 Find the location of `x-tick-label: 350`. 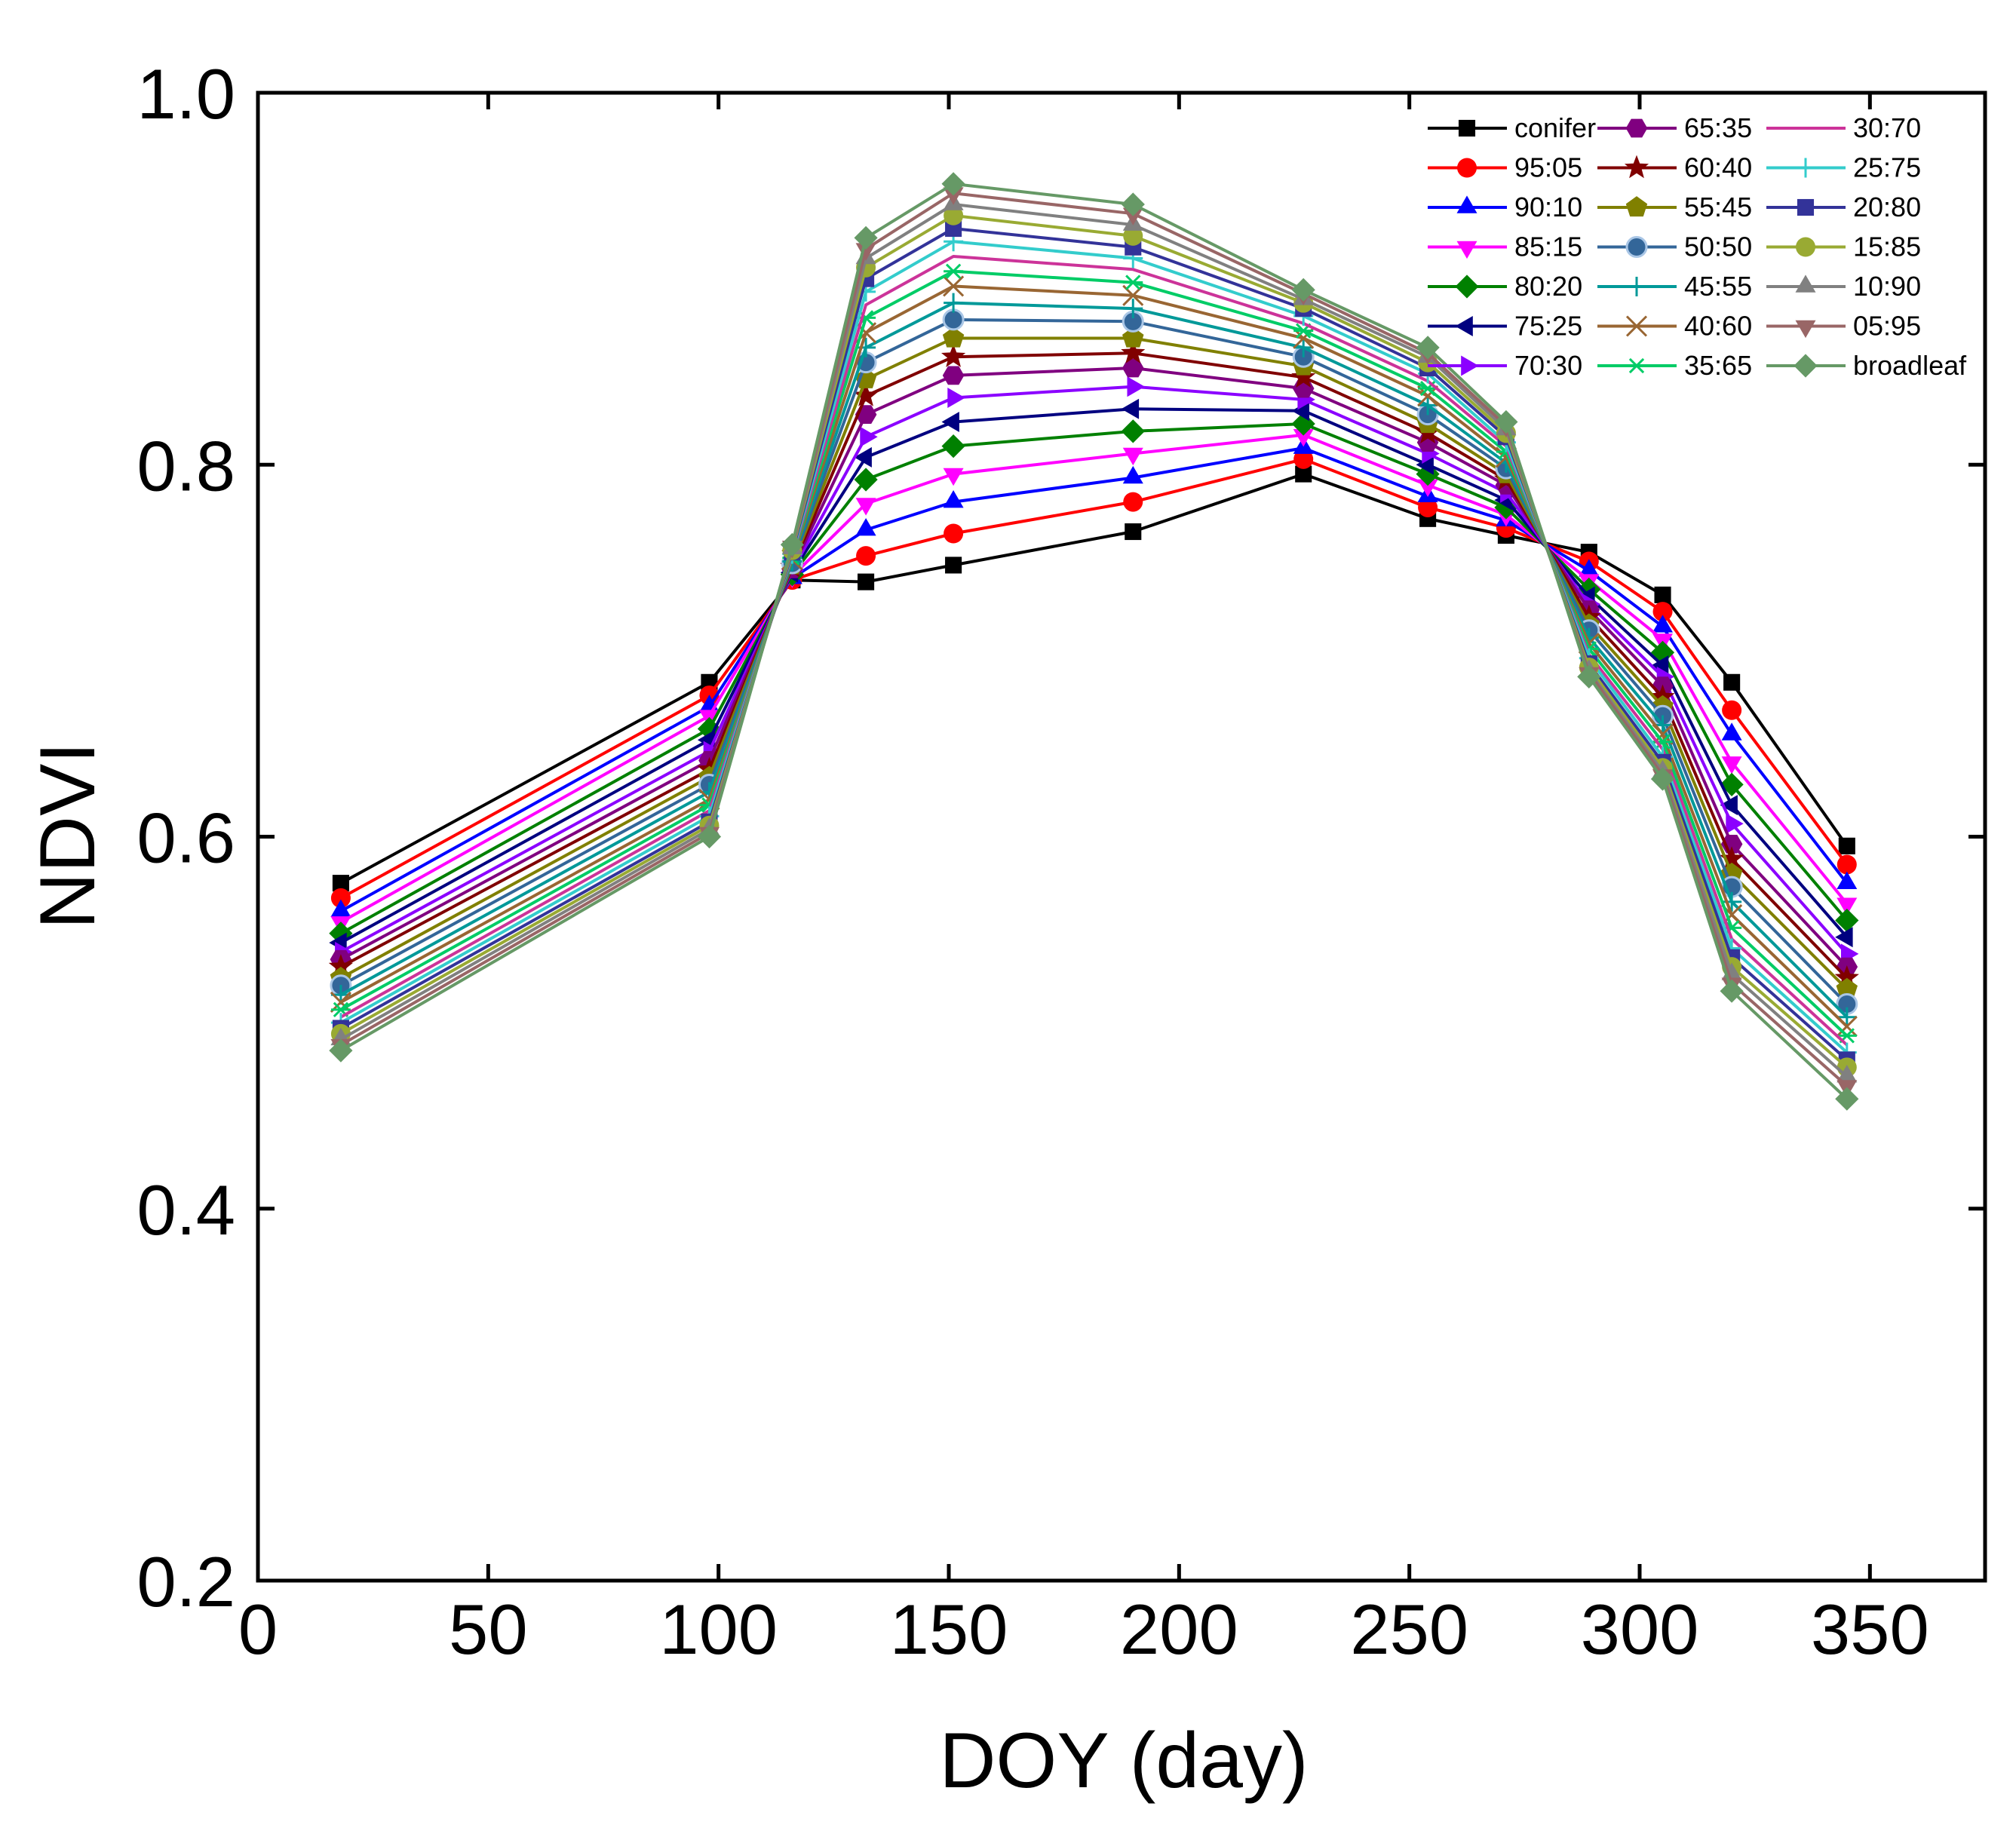

x-tick-label: 350 is located at coordinates (1870, 1630).